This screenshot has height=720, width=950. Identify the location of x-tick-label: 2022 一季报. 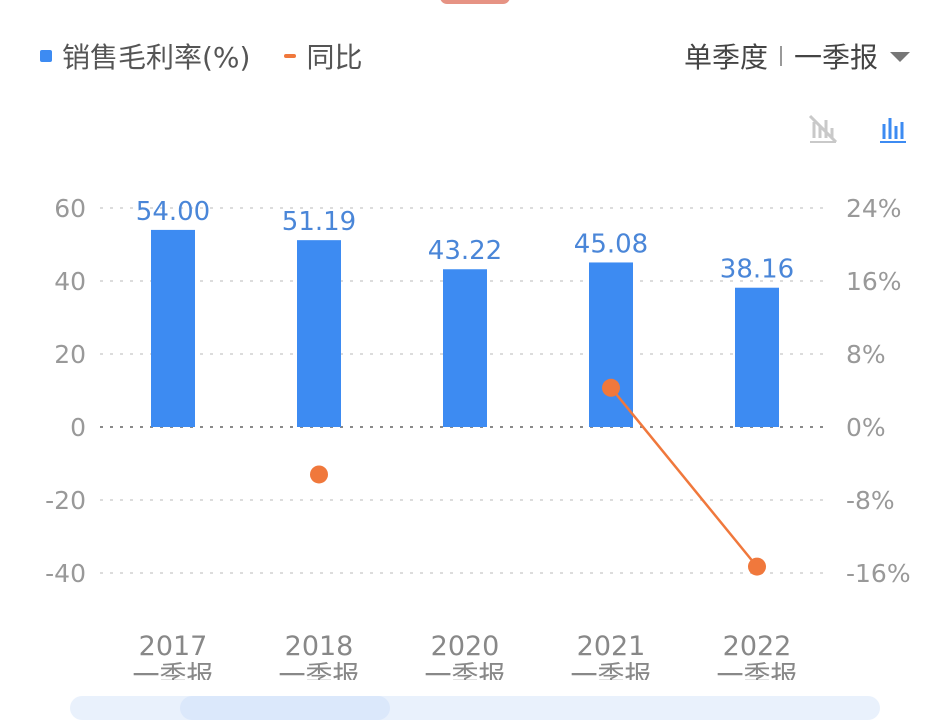
(757, 655).